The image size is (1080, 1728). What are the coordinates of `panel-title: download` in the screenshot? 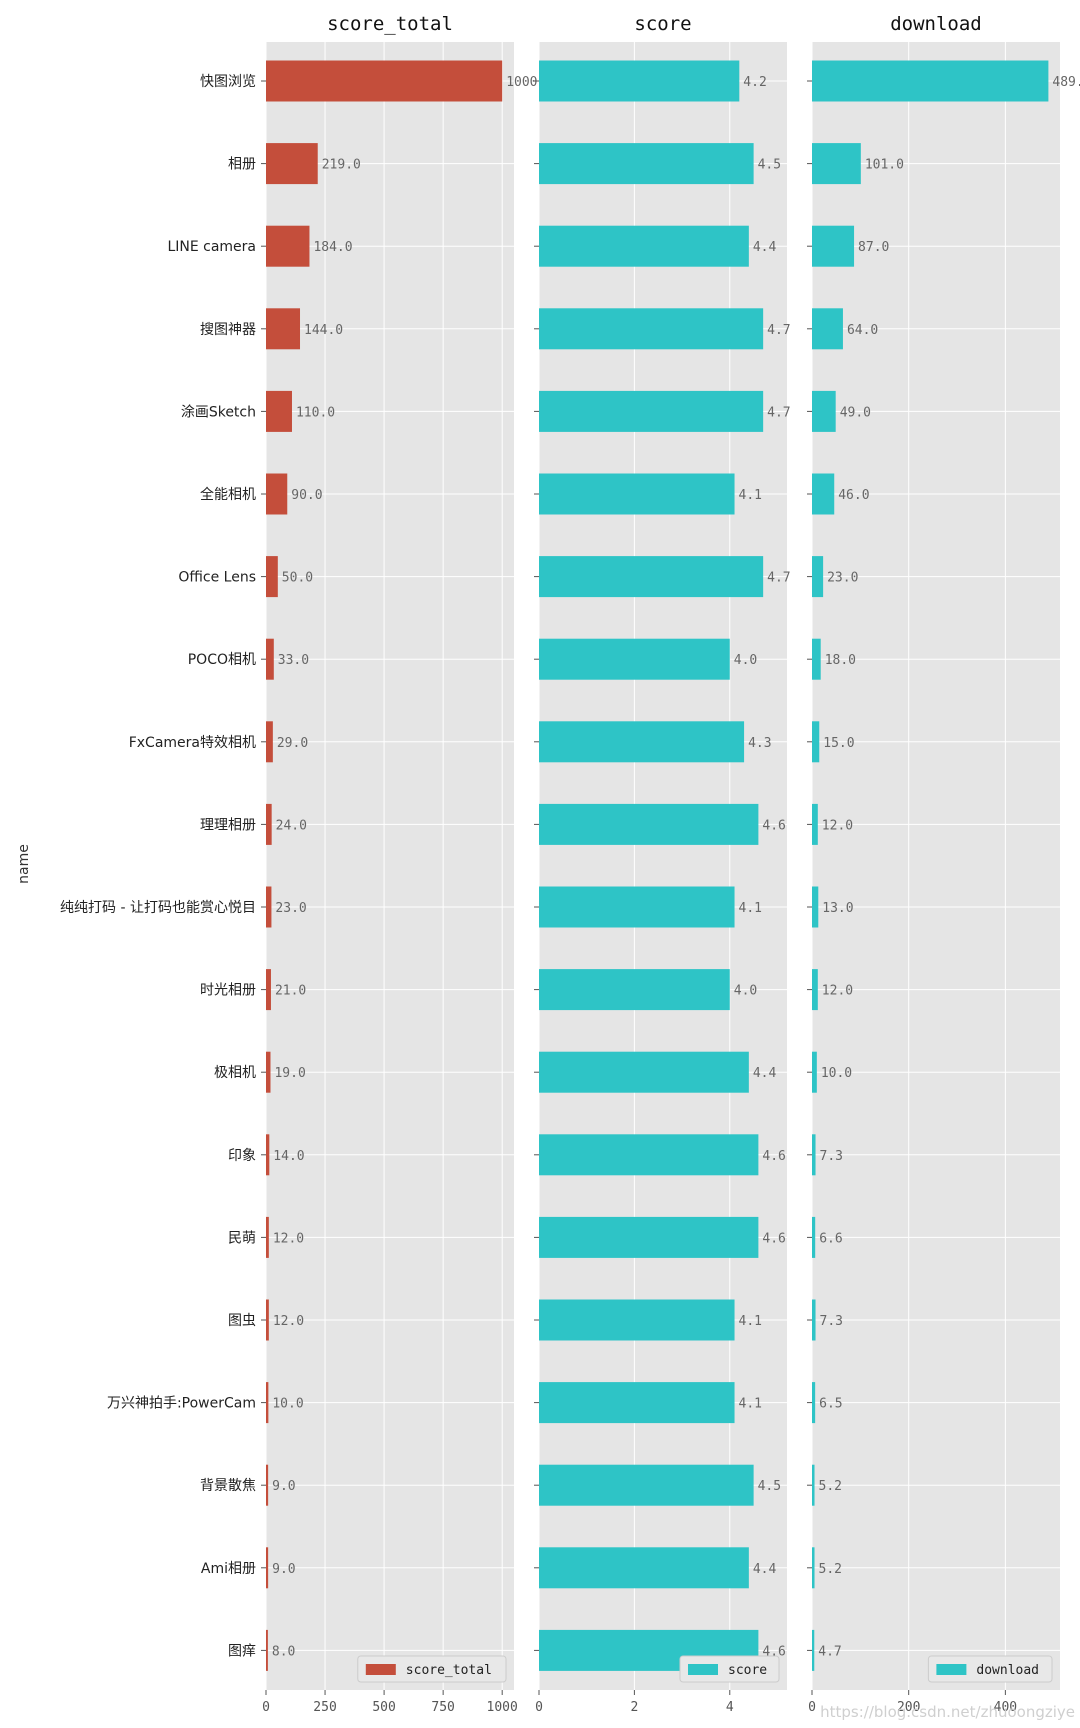 It's located at (936, 24).